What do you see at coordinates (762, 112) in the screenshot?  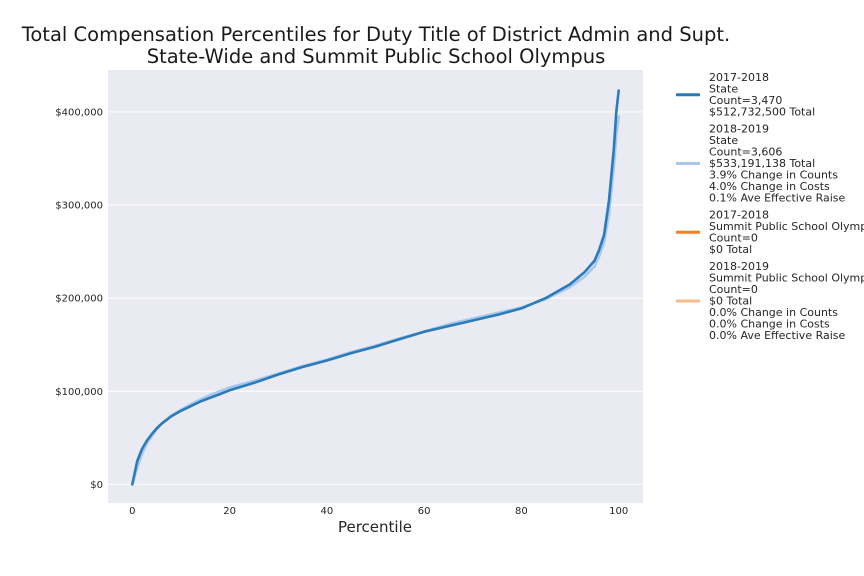 I see `legend-entry-1-line: $512,732,500 Total` at bounding box center [762, 112].